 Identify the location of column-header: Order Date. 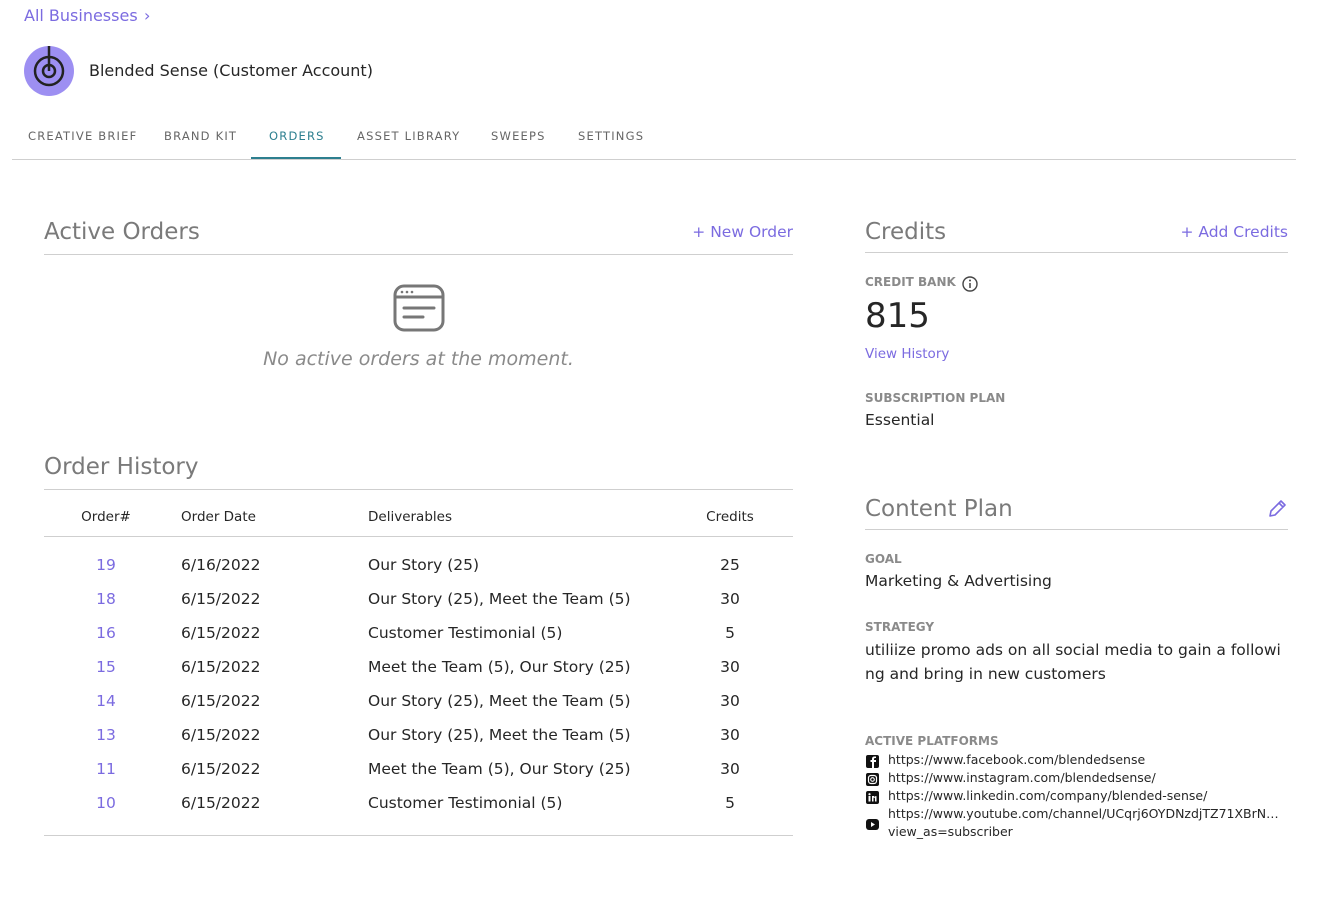
(218, 517).